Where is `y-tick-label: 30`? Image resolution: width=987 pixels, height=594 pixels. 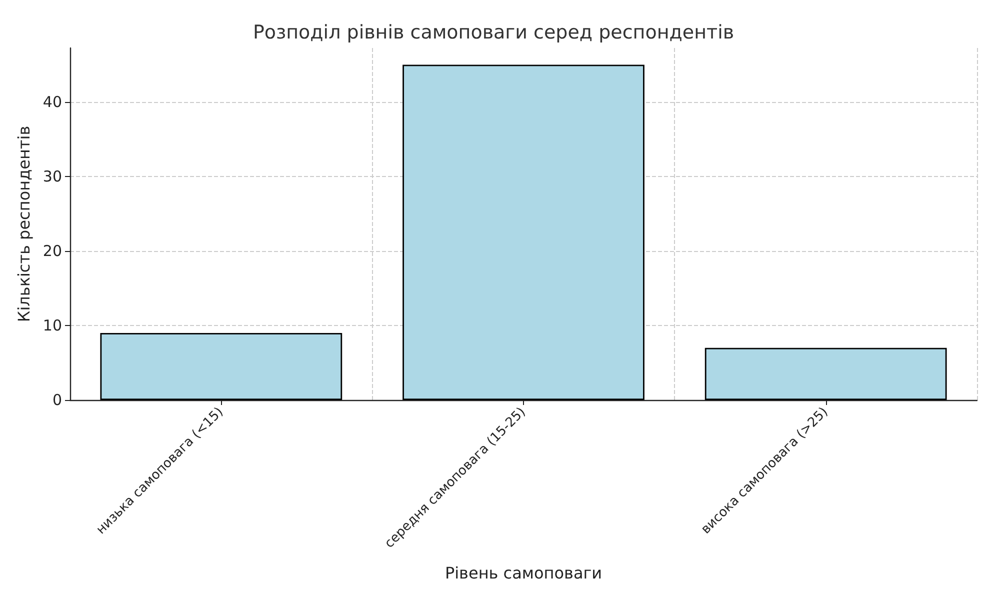 y-tick-label: 30 is located at coordinates (52, 177).